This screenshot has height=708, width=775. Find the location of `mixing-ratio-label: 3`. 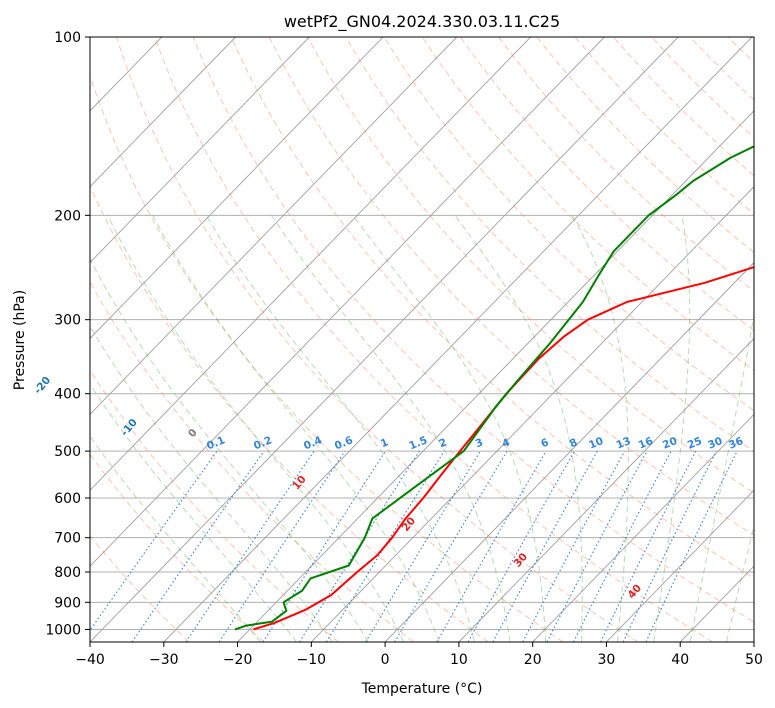

mixing-ratio-label: 3 is located at coordinates (479, 443).